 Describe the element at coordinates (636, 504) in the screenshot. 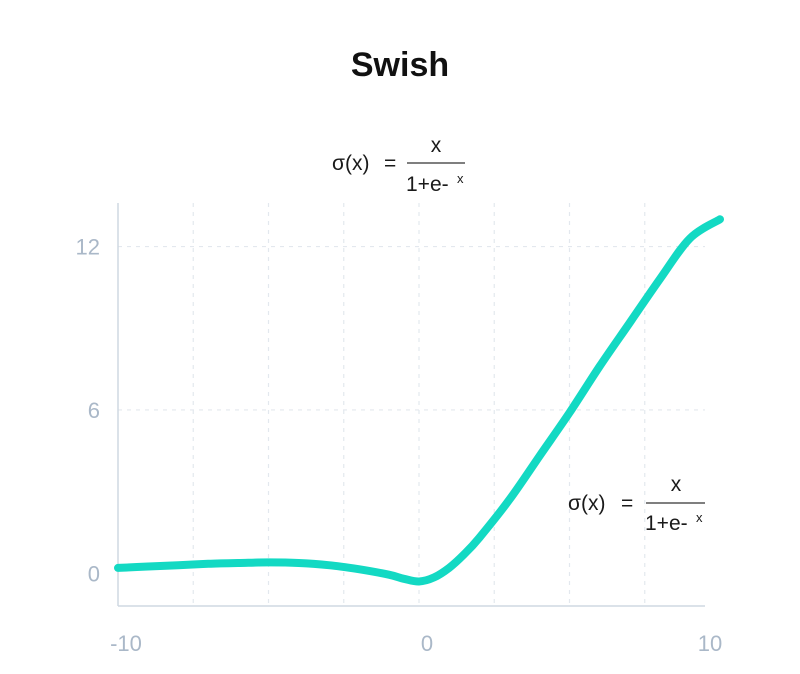

I see `formula-inline: σ(x) = x 1+e- x` at that location.